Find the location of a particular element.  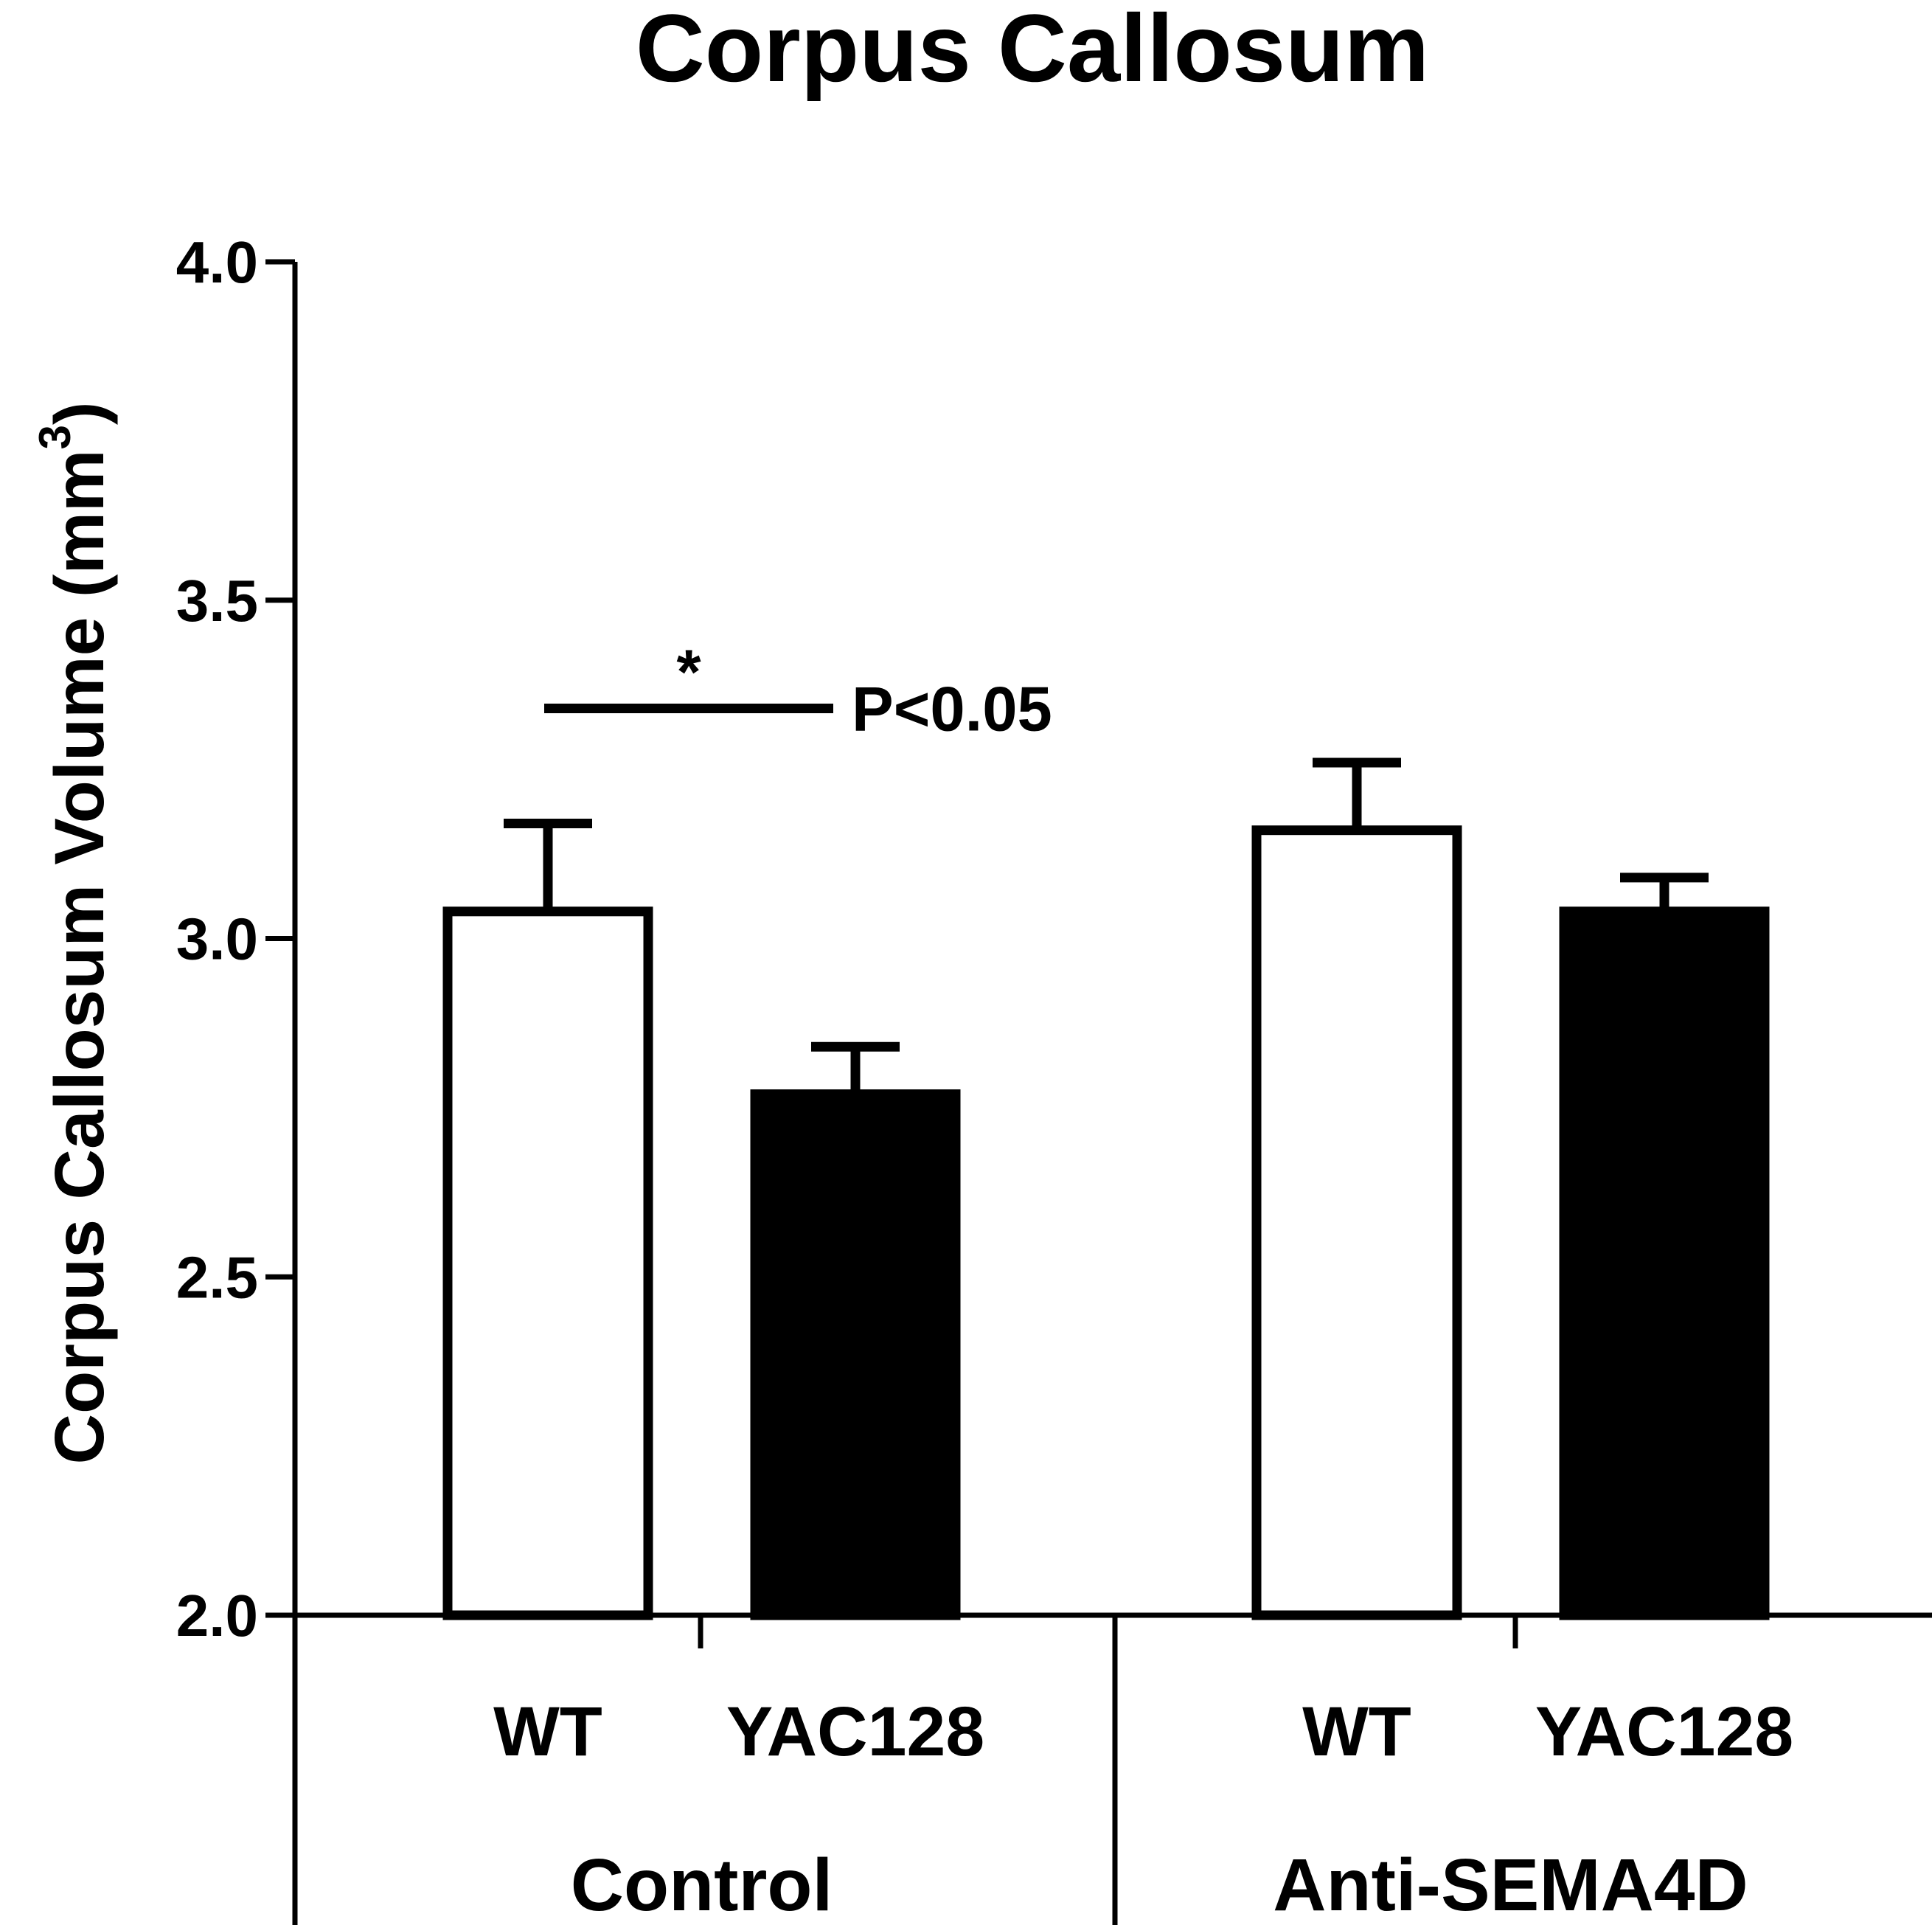

y-axis-label: Corpus Callosum Volume (mm3) is located at coordinates (74, 933).